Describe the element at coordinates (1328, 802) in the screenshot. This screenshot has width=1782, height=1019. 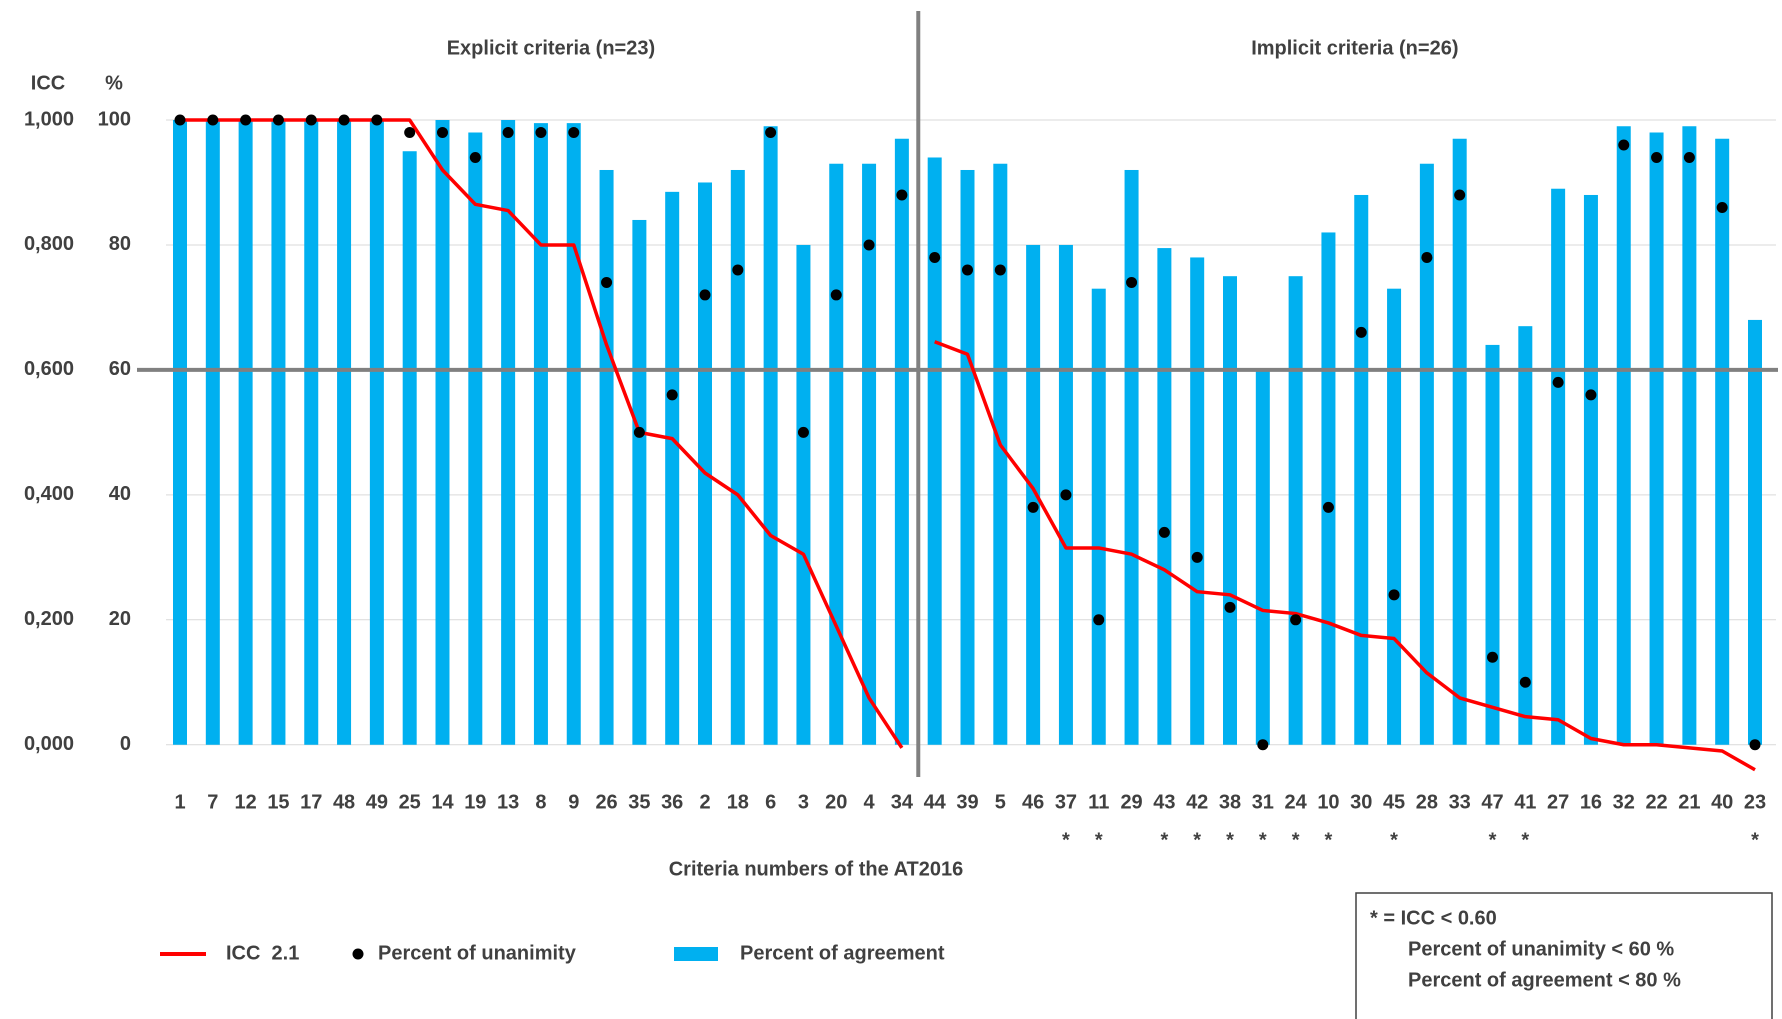
I see `x-tick-label: 10` at that location.